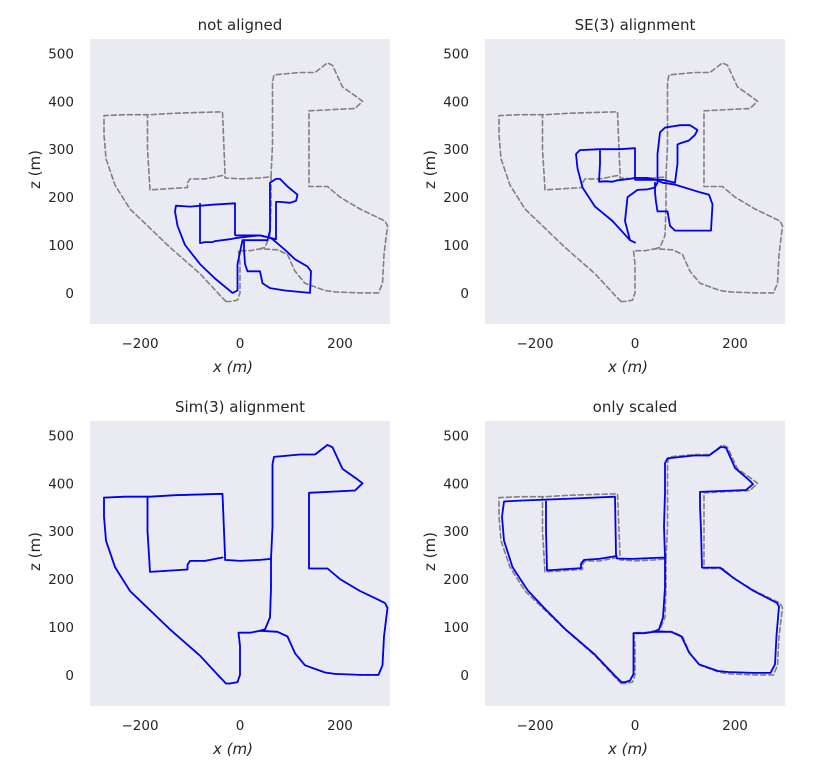 Image resolution: width=817 pixels, height=775 pixels. I want to click on chart-title: not aligned, so click(240, 25).